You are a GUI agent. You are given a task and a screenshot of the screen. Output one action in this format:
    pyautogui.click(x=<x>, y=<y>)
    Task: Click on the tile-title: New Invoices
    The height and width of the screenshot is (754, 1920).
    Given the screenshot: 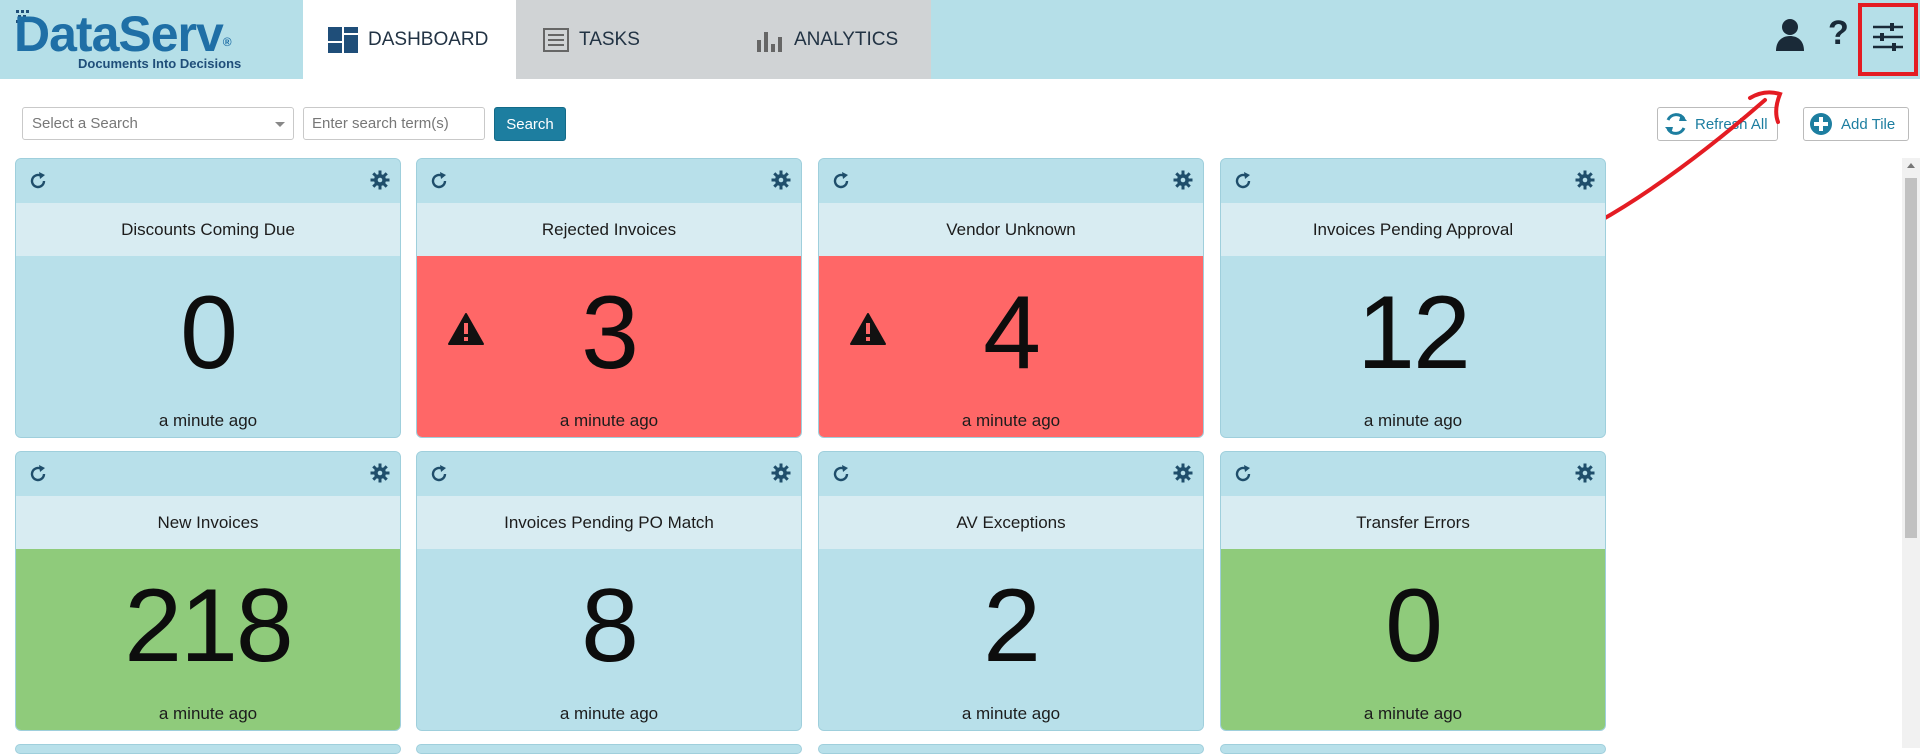 What is the action you would take?
    pyautogui.click(x=208, y=522)
    